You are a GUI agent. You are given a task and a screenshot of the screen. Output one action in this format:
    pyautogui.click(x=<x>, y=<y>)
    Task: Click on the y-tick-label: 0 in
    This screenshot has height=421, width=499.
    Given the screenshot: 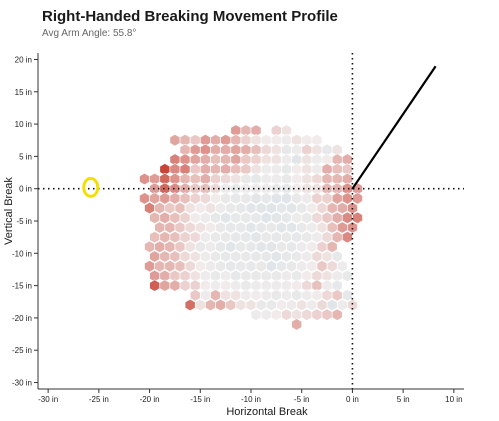 What is the action you would take?
    pyautogui.click(x=25, y=189)
    